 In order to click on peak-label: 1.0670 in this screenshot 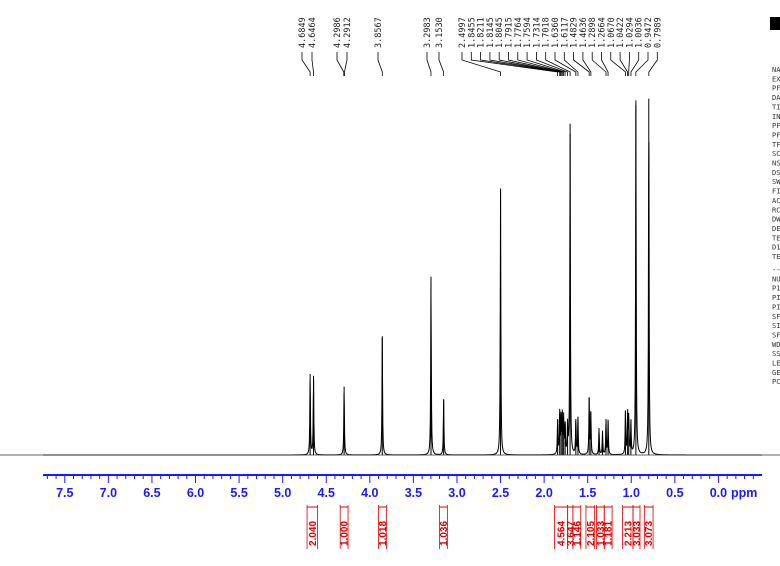, I will do `click(612, 32)`.